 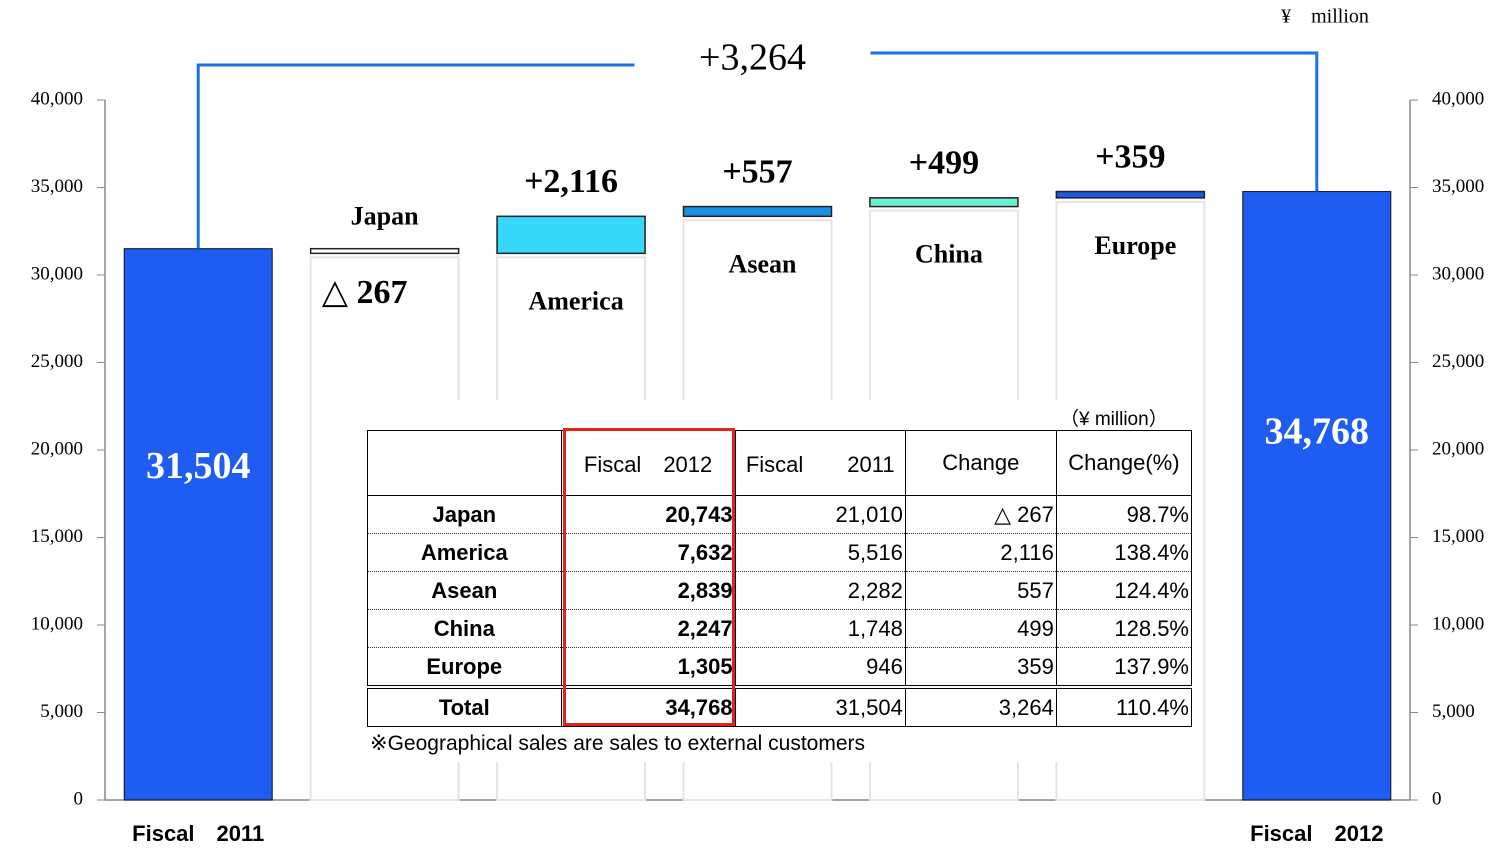 I want to click on table-unit: （¥ million）, so click(x=1114, y=419).